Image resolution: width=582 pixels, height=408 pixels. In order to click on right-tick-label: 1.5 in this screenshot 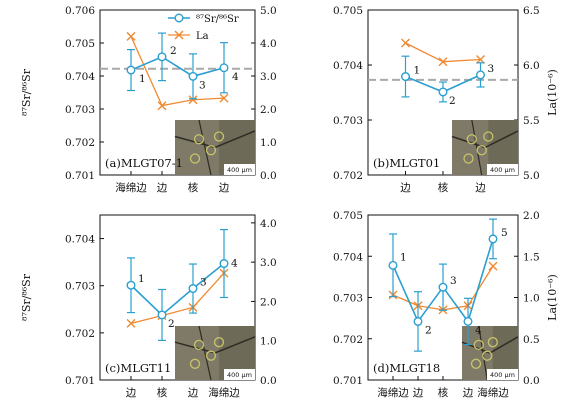, I will do `click(531, 257)`.